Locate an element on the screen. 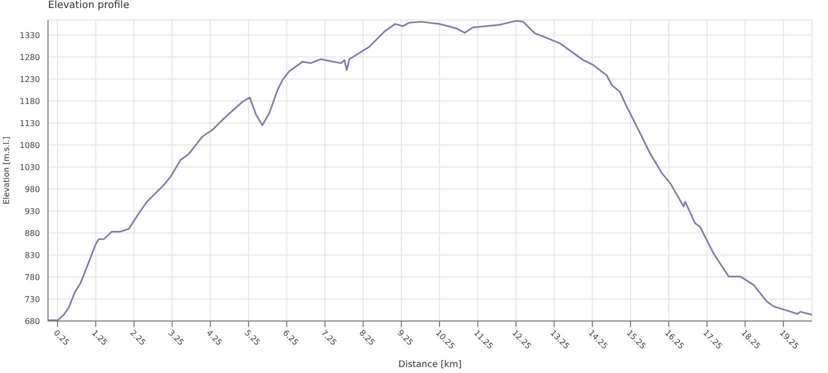 This screenshot has height=373, width=828. y-tick-label: 880 is located at coordinates (32, 233).